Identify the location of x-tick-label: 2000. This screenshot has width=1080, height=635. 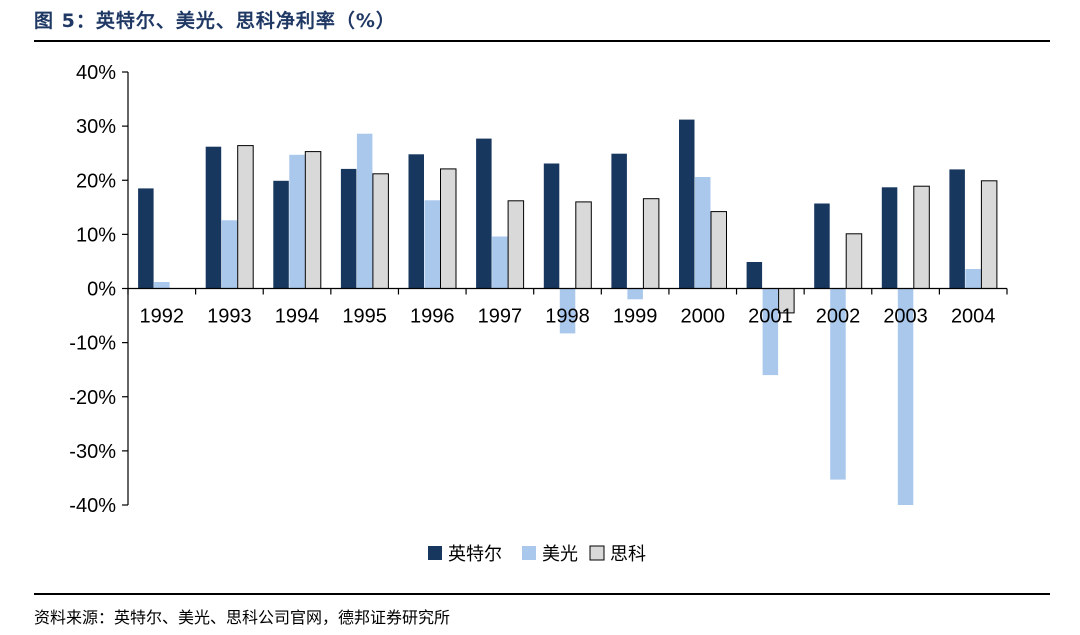
(702, 317).